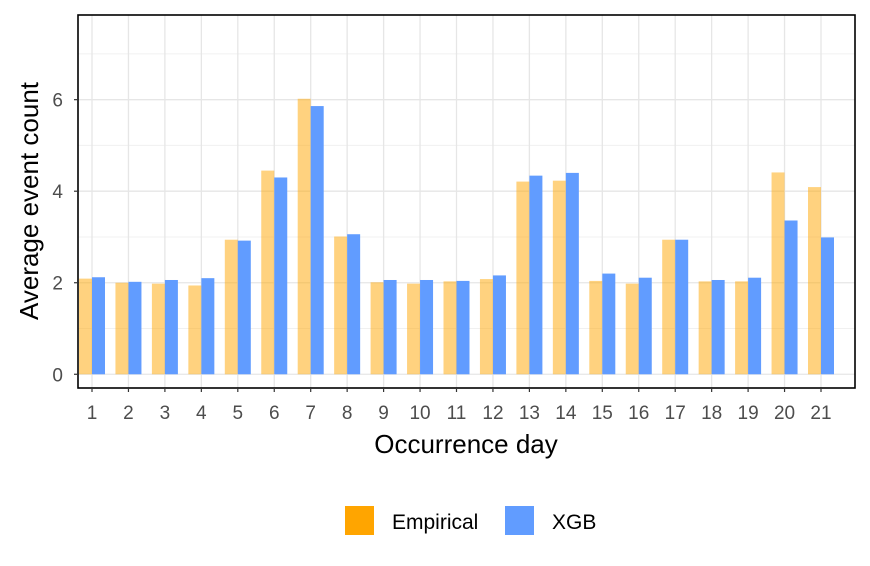 The height and width of the screenshot is (566, 870). Describe the element at coordinates (820, 413) in the screenshot. I see `x-tick-label: 21` at that location.